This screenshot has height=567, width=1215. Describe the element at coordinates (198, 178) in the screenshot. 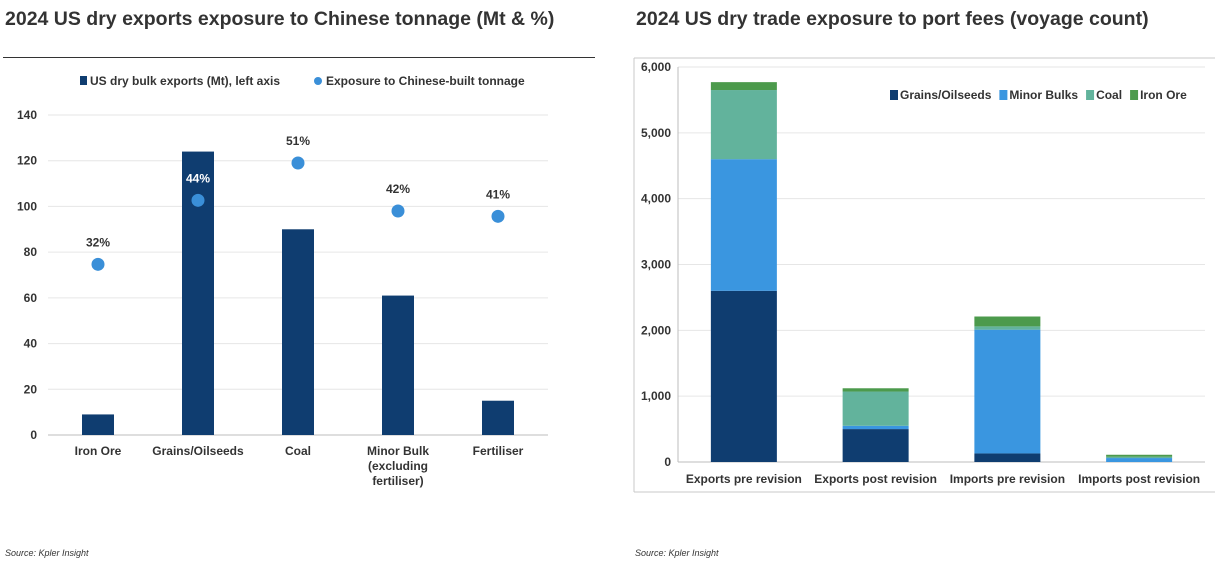

I see `data-label: 44%` at that location.